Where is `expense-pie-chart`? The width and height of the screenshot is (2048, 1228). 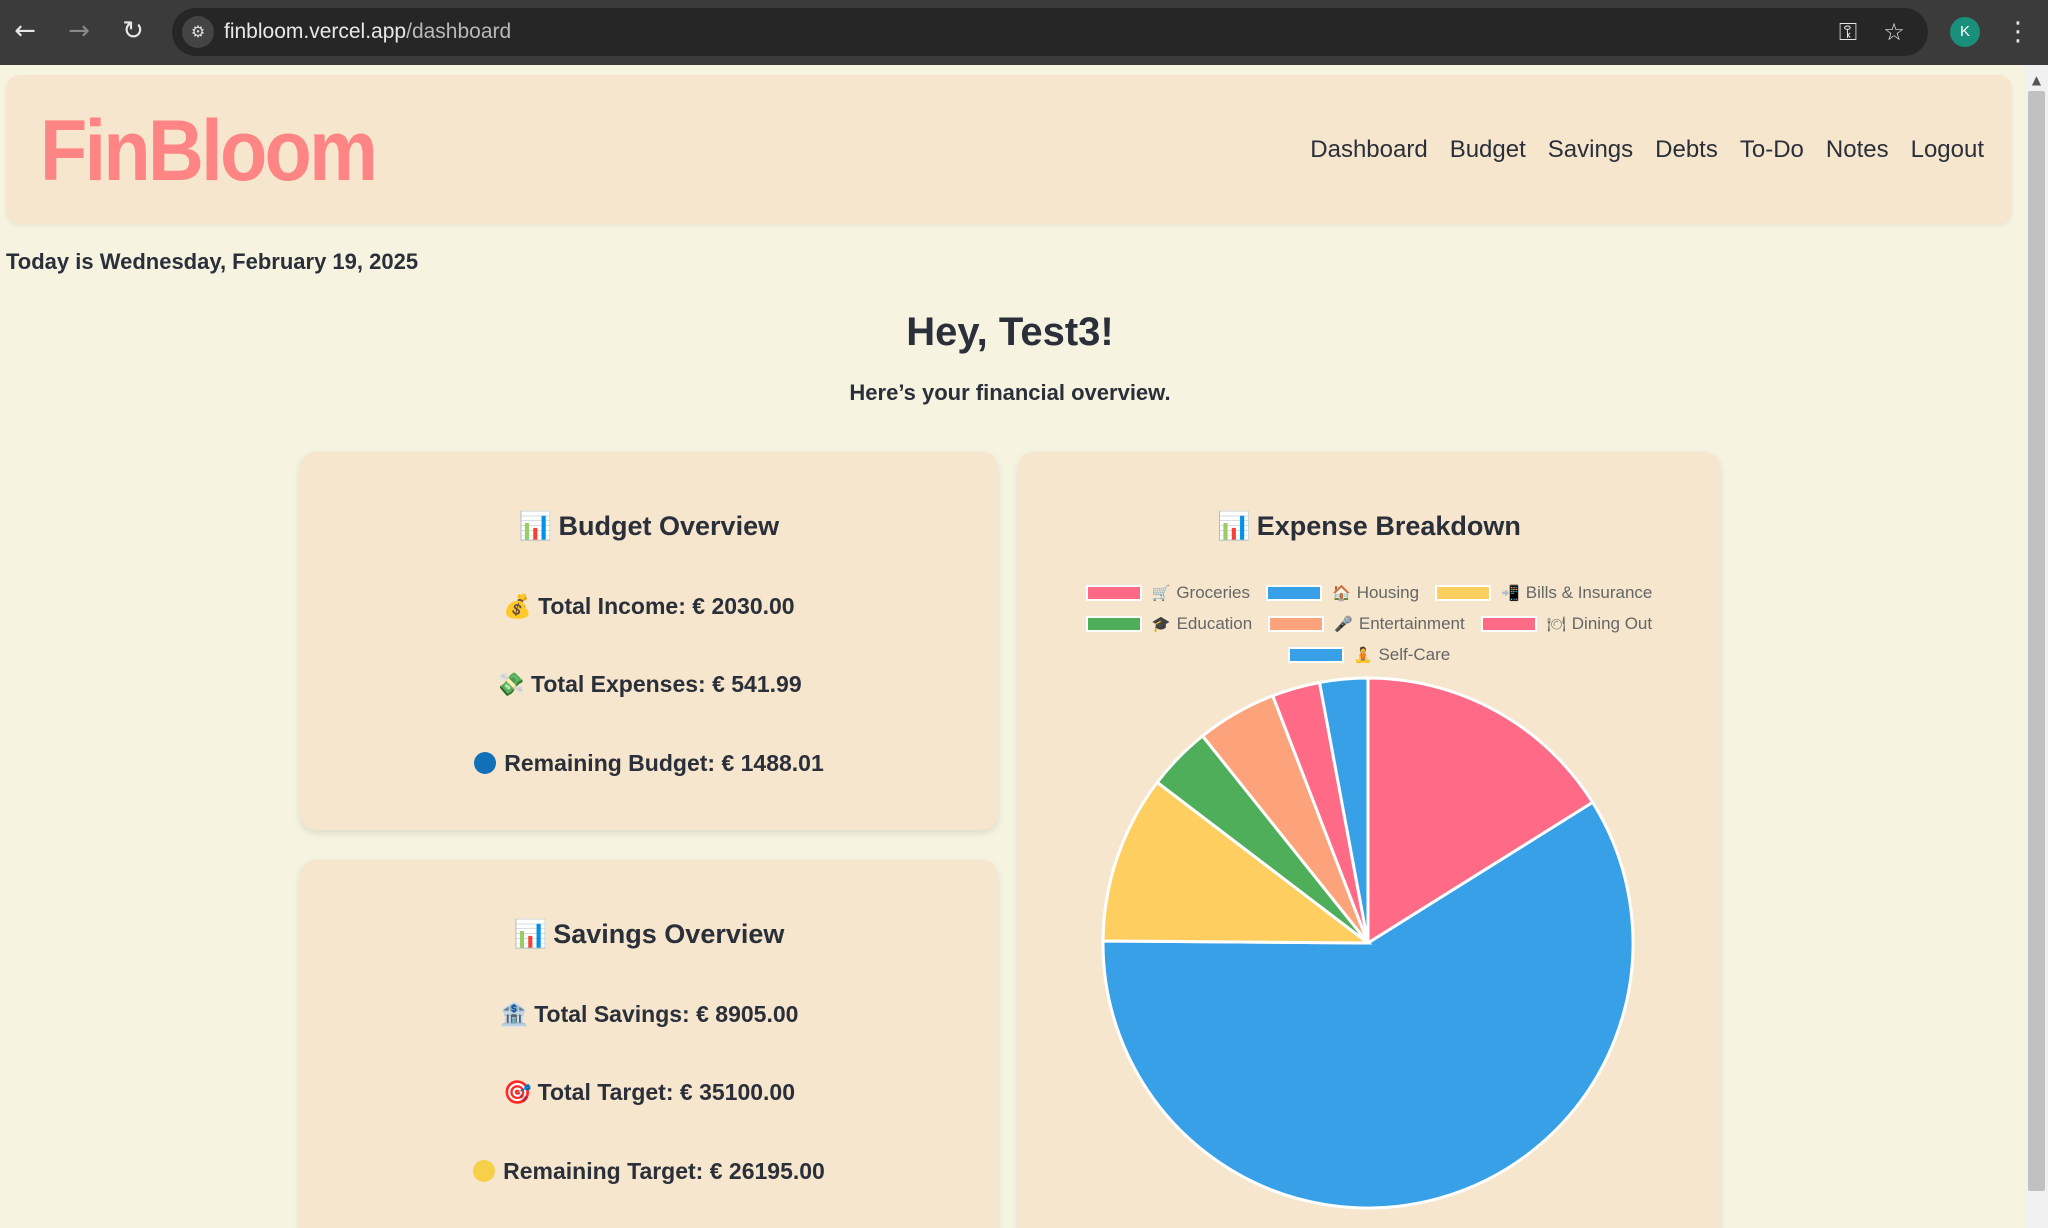
expense-pie-chart is located at coordinates (1368, 943).